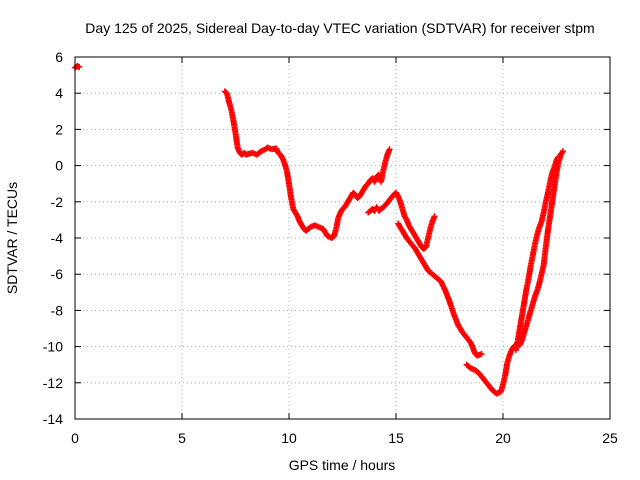 This screenshot has width=640, height=480. What do you see at coordinates (57, 310) in the screenshot?
I see `y-tick-label: -8` at bounding box center [57, 310].